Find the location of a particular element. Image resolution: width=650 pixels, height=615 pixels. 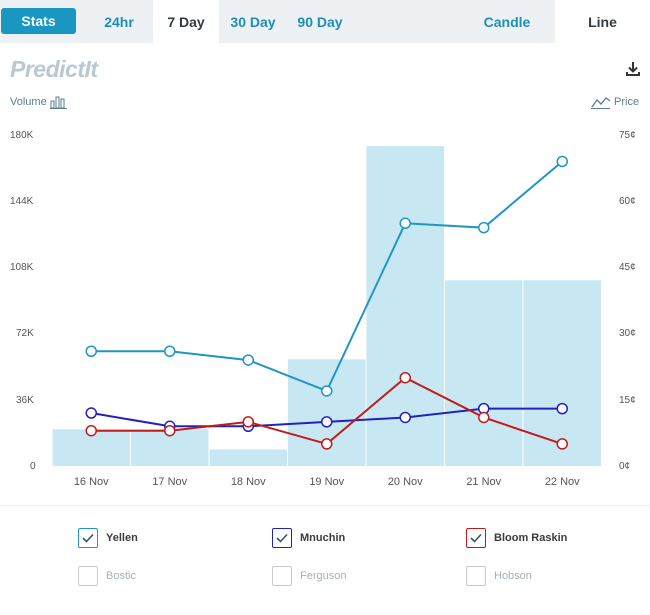

tab-24hr: 24hr is located at coordinates (119, 21).